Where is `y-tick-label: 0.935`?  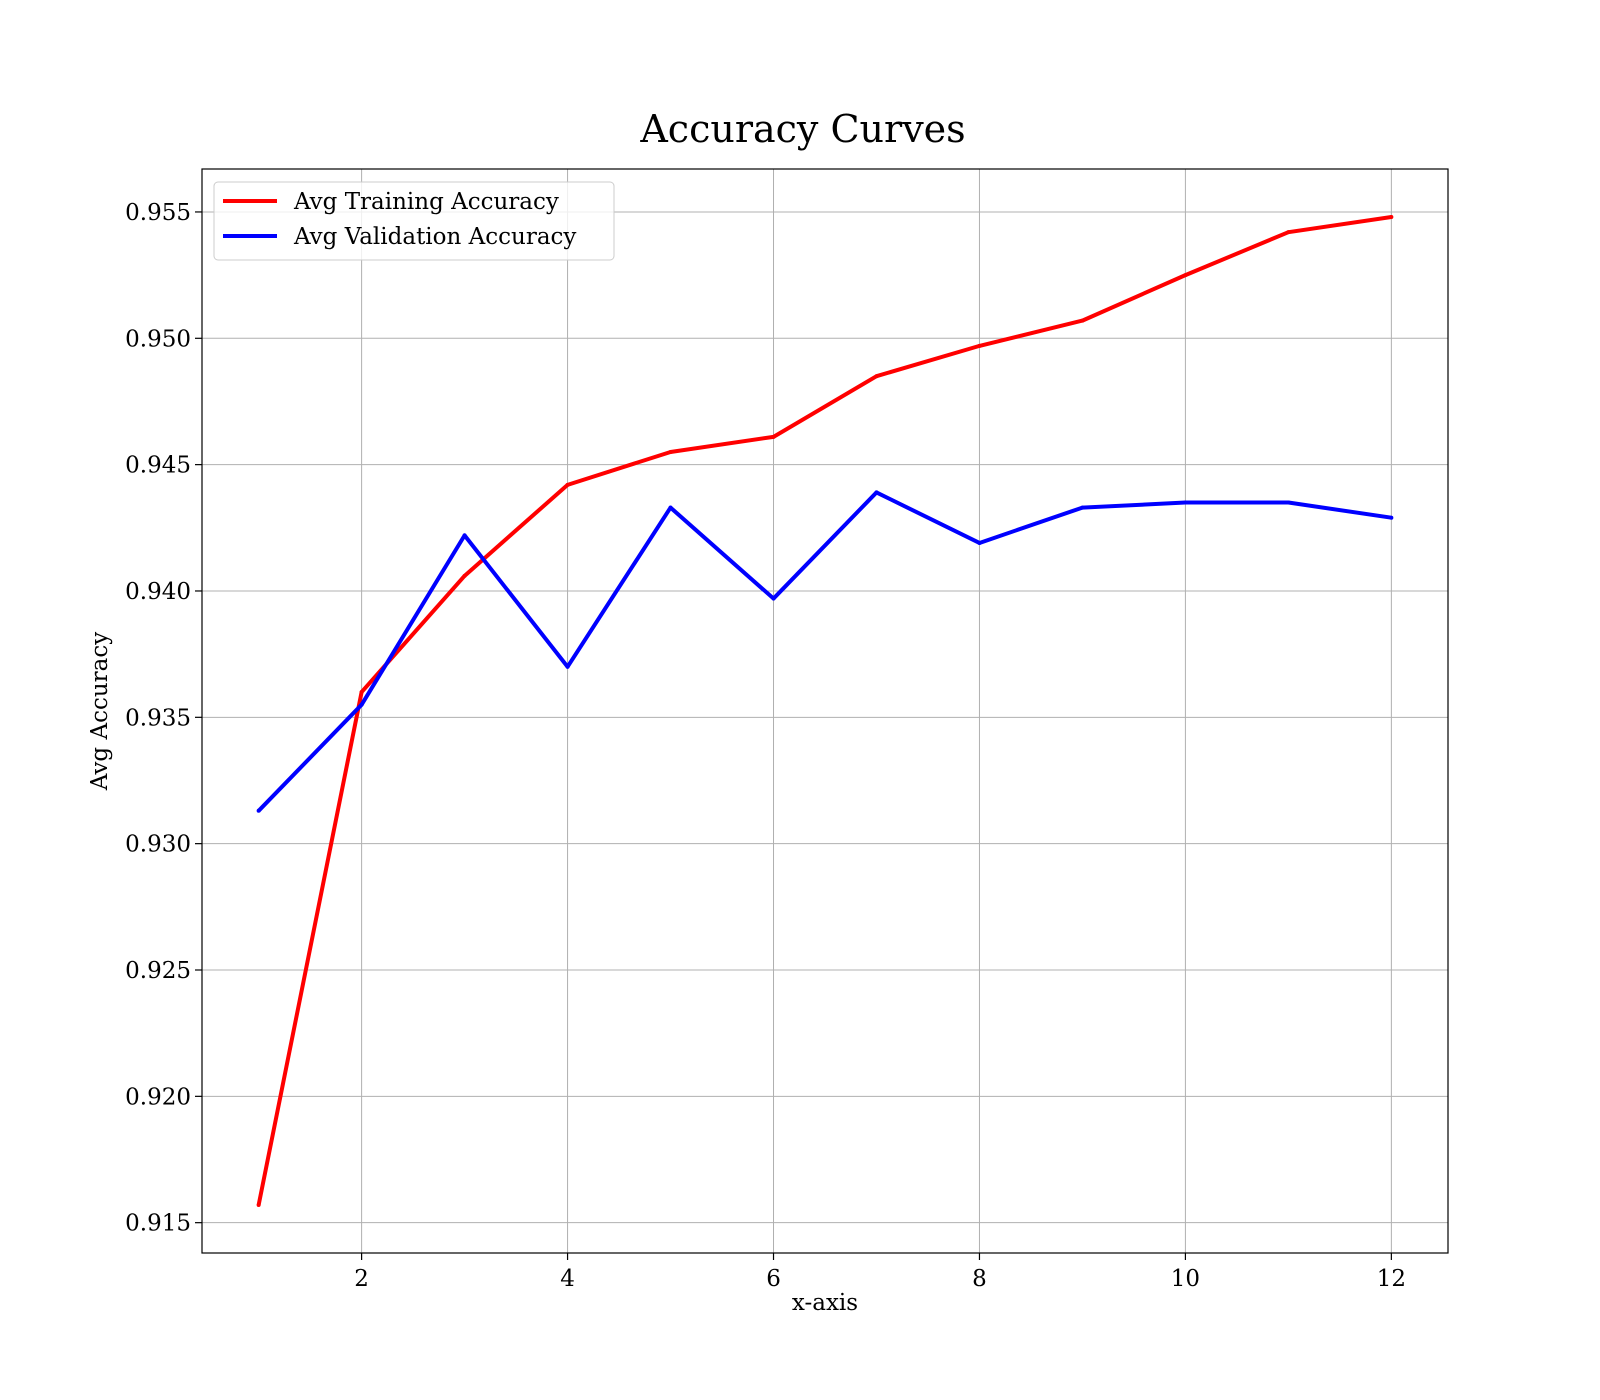
y-tick-label: 0.935 is located at coordinates (158, 718).